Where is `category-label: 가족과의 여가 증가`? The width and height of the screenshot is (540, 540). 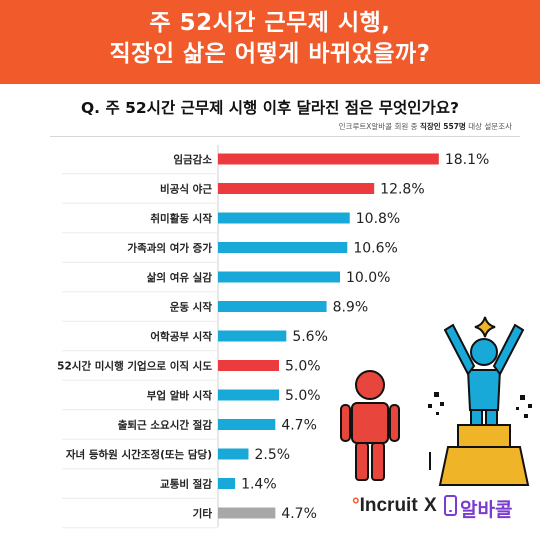 category-label: 가족과의 여가 증가 is located at coordinates (169, 248).